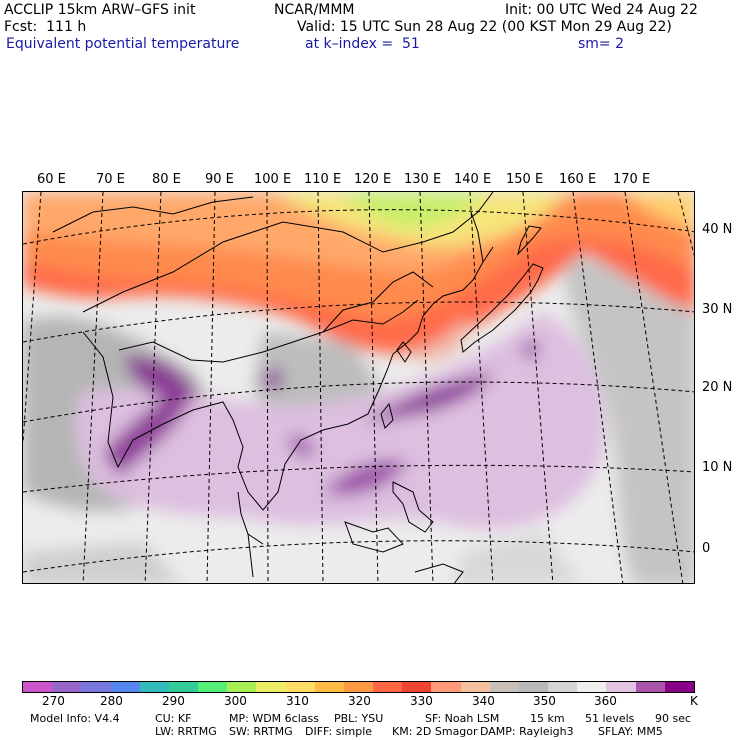  I want to click on time-step: 90 sec, so click(673, 718).